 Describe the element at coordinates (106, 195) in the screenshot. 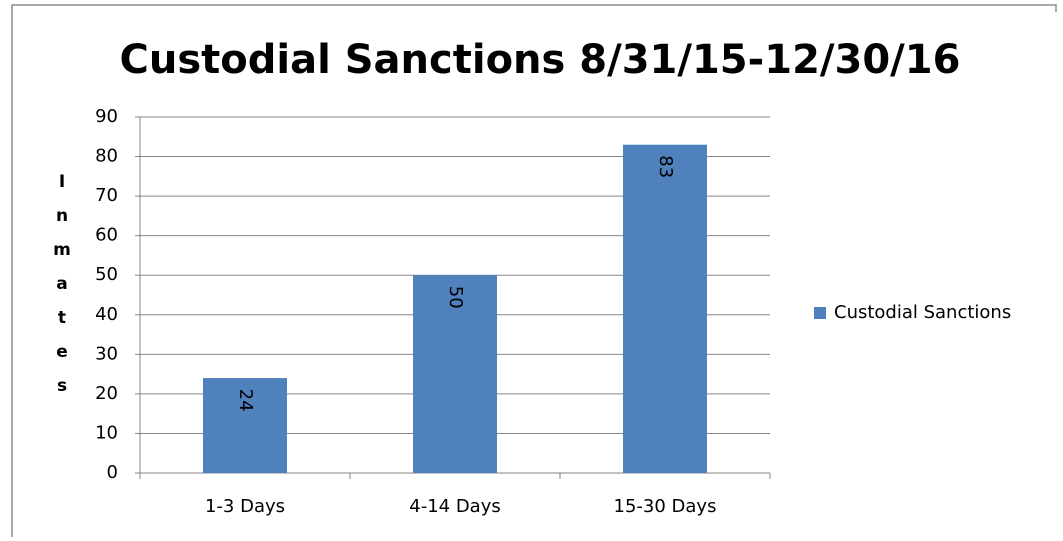

I see `y-tick-label: 70` at that location.